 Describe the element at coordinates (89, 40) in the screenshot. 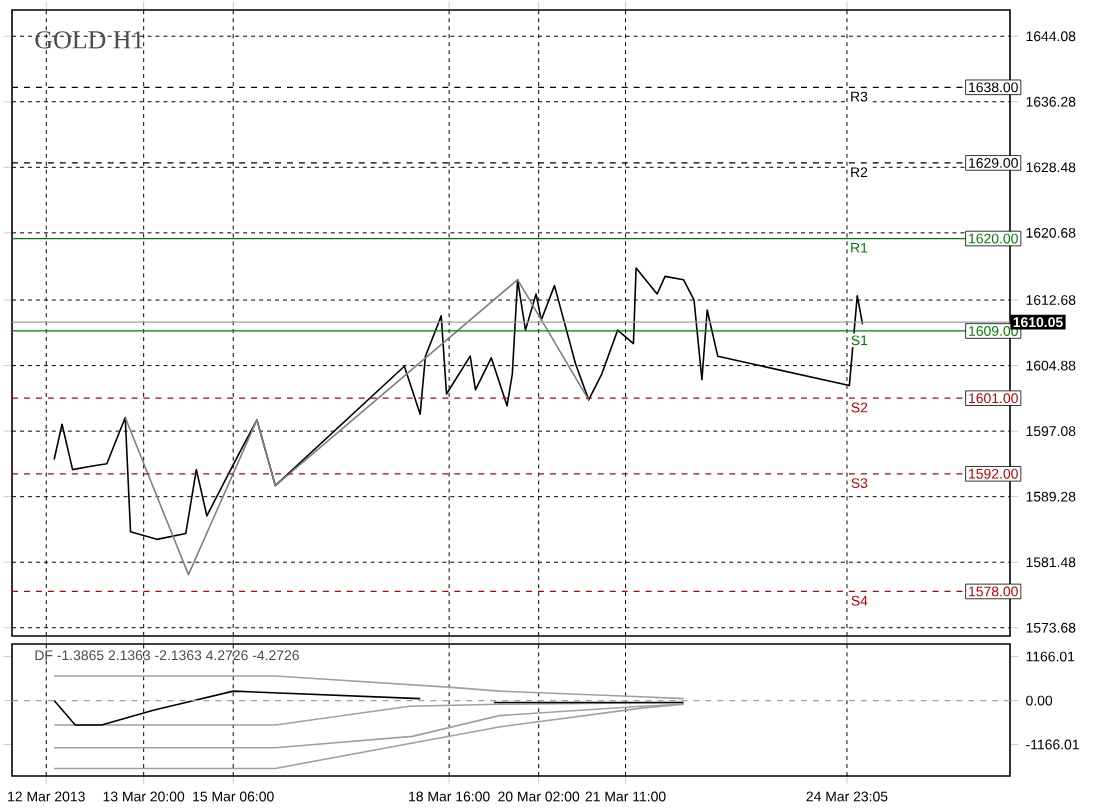

I see `text: GOLD H1` at that location.